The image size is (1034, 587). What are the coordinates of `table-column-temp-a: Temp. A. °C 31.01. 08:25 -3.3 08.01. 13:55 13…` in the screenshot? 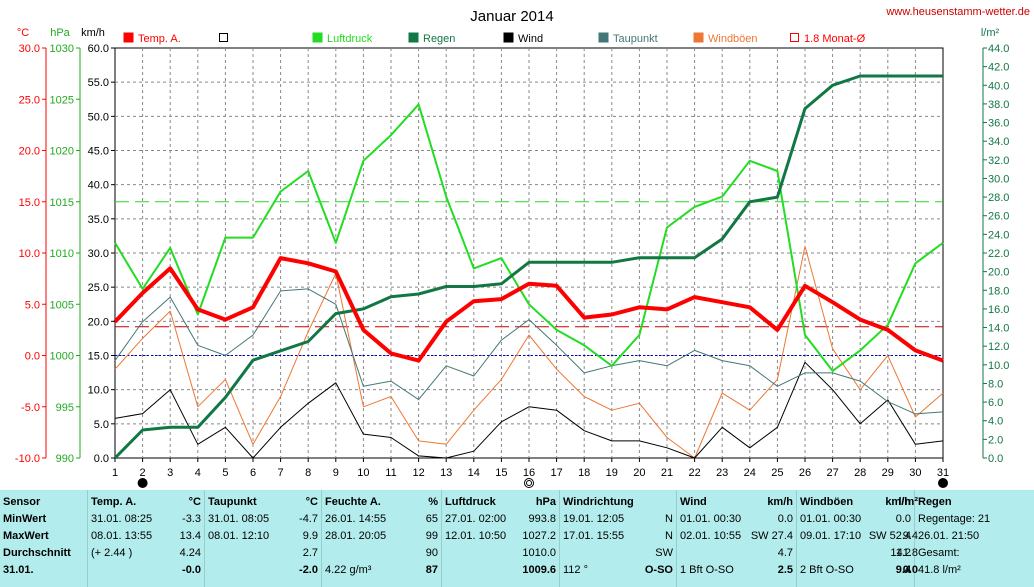 It's located at (146, 538).